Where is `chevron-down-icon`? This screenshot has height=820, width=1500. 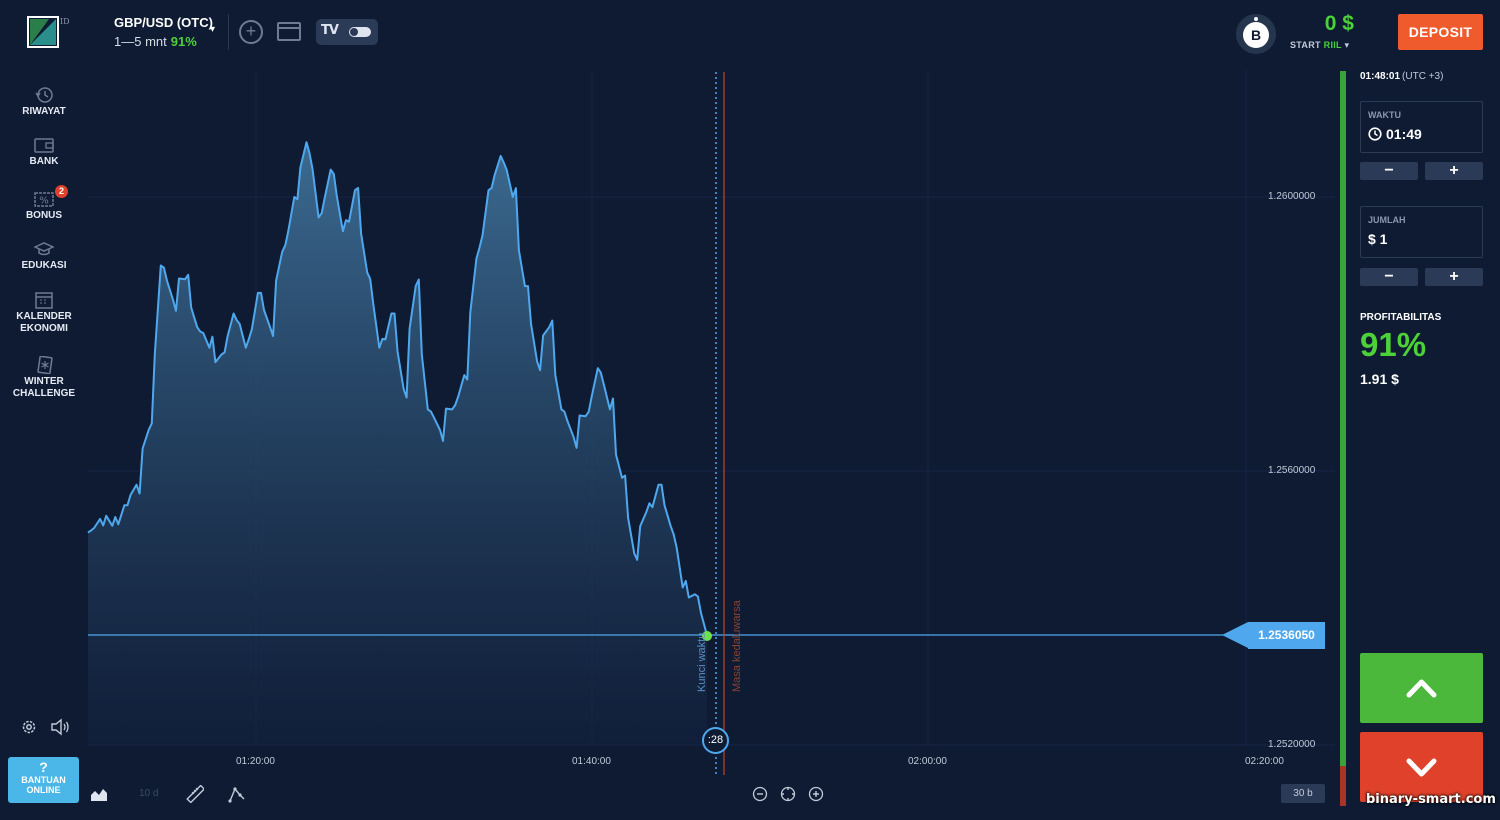 chevron-down-icon is located at coordinates (1421, 767).